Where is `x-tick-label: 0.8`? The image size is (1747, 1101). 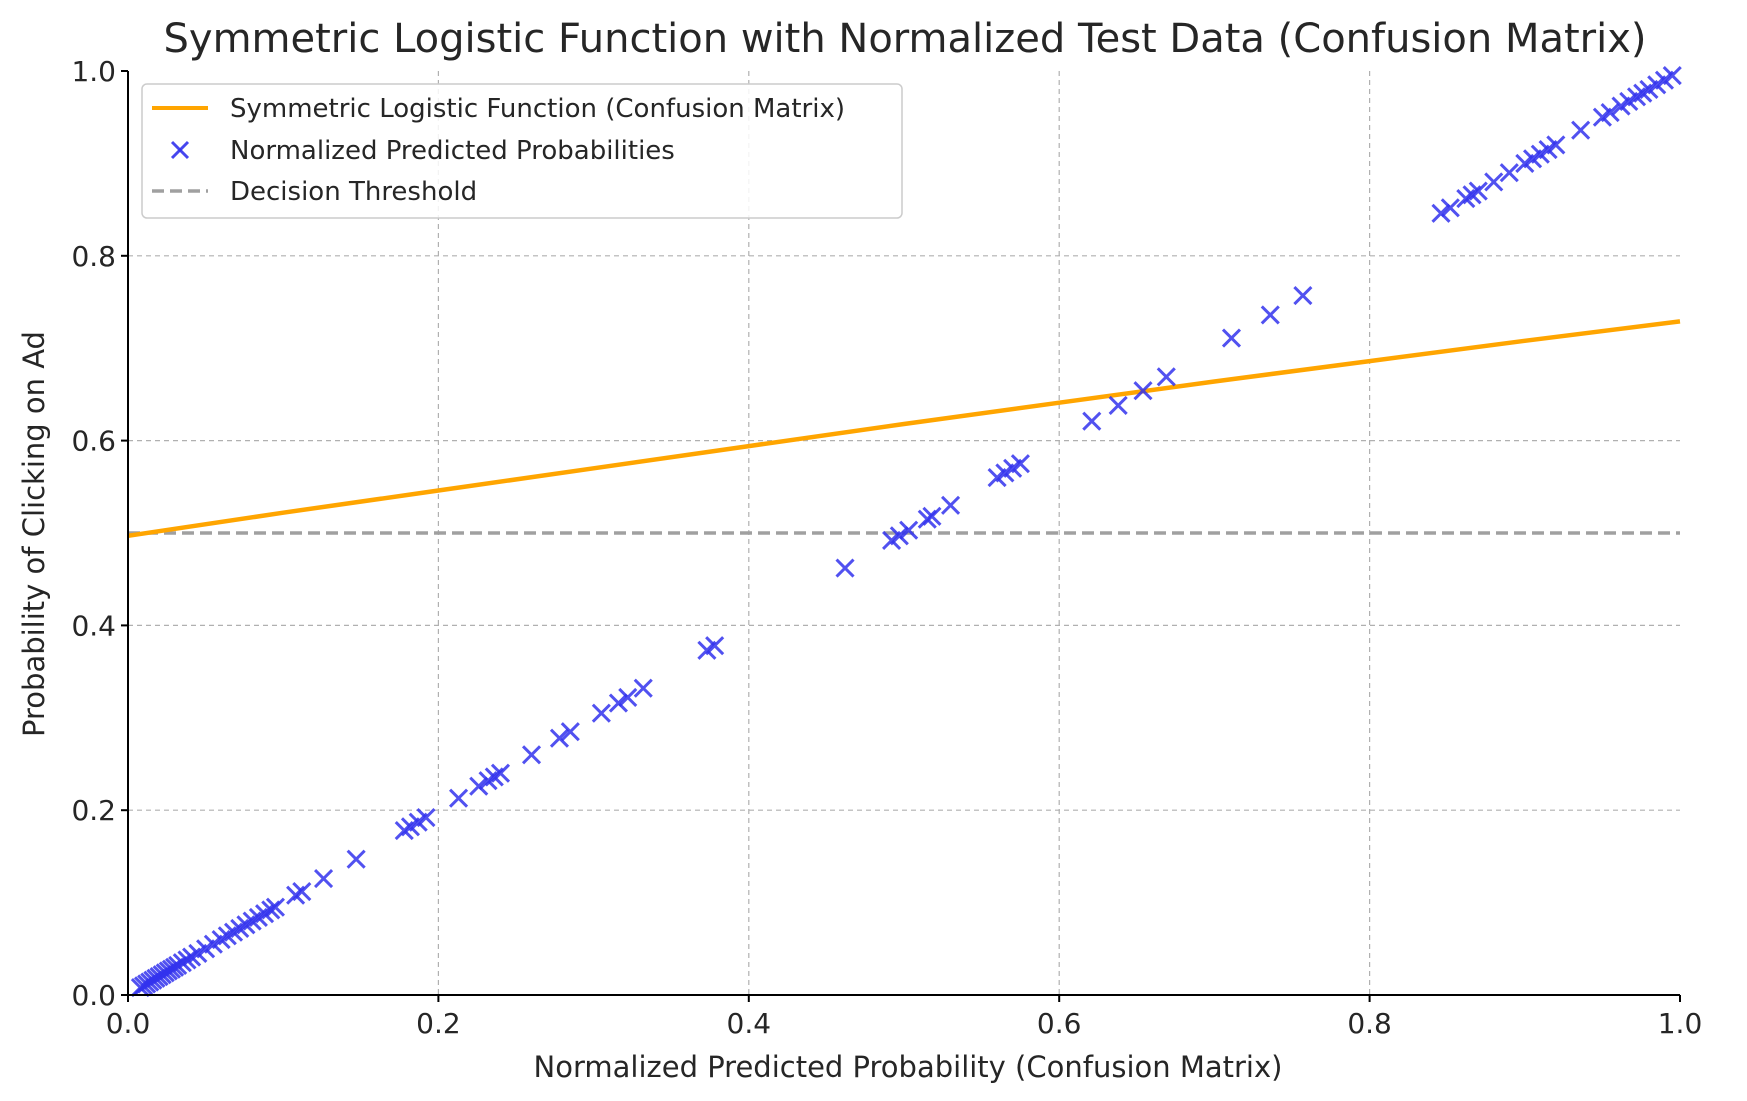 x-tick-label: 0.8 is located at coordinates (1369, 1023).